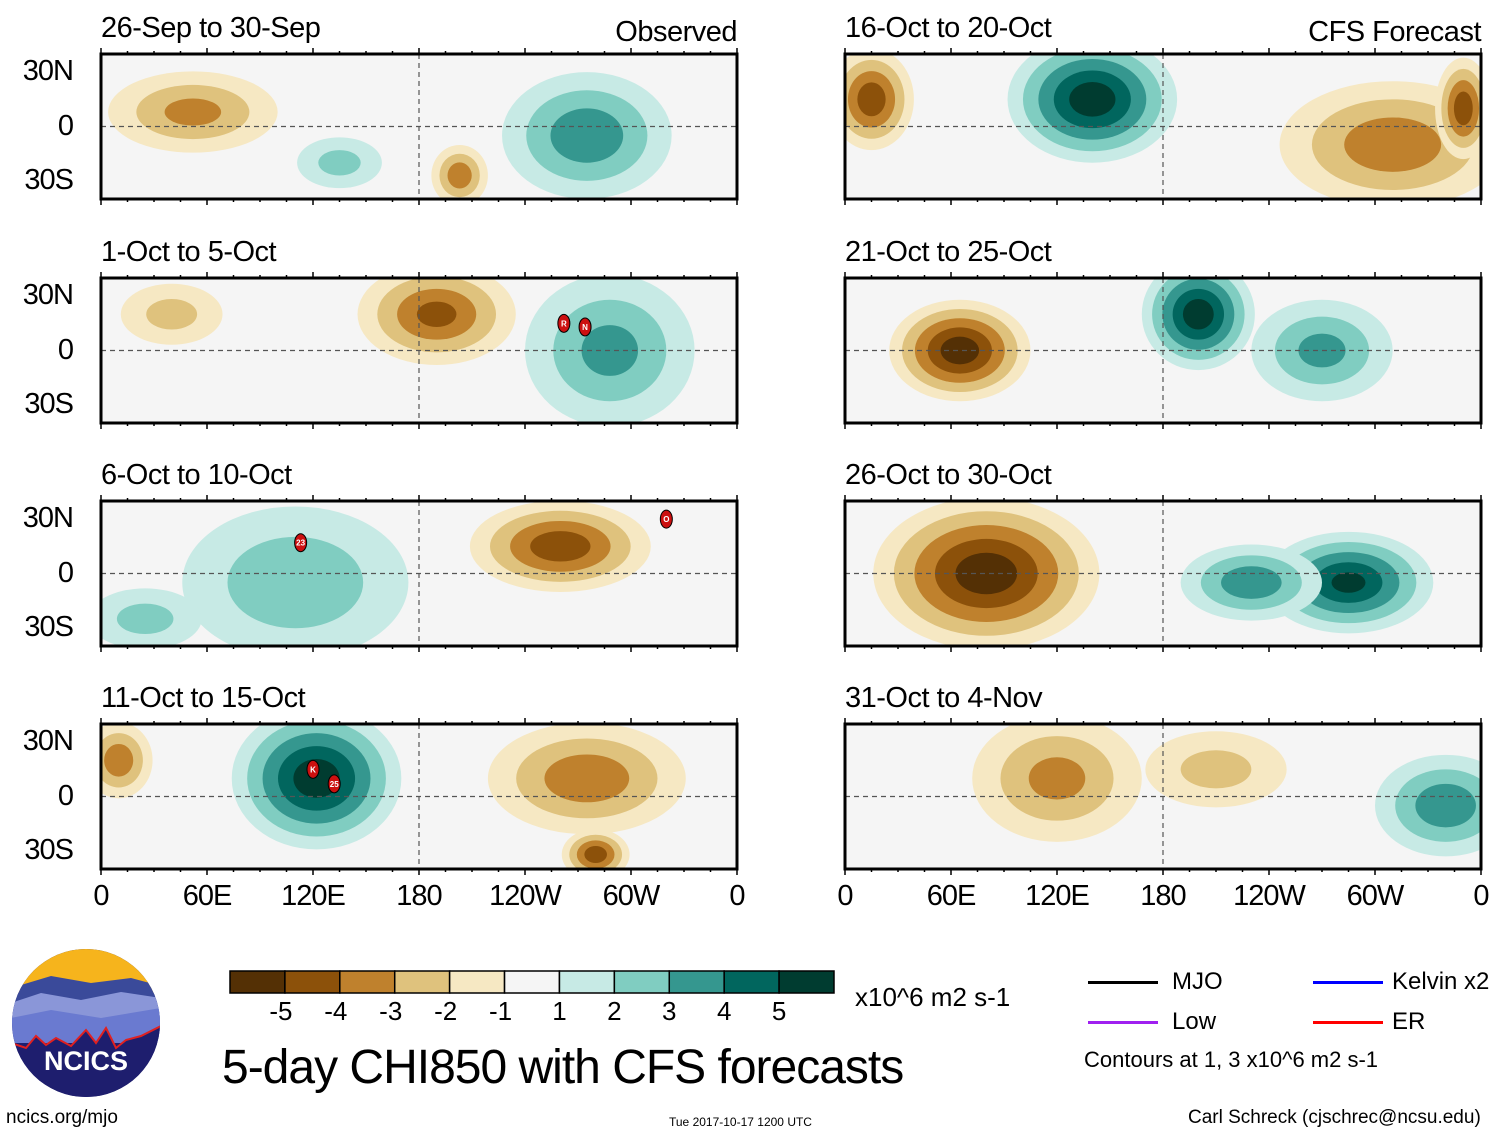 Image resolution: width=1510 pixels, height=1137 pixels. I want to click on contours-note: Contours at 1, 3 x10^6 m2 s-1, so click(1231, 1059).